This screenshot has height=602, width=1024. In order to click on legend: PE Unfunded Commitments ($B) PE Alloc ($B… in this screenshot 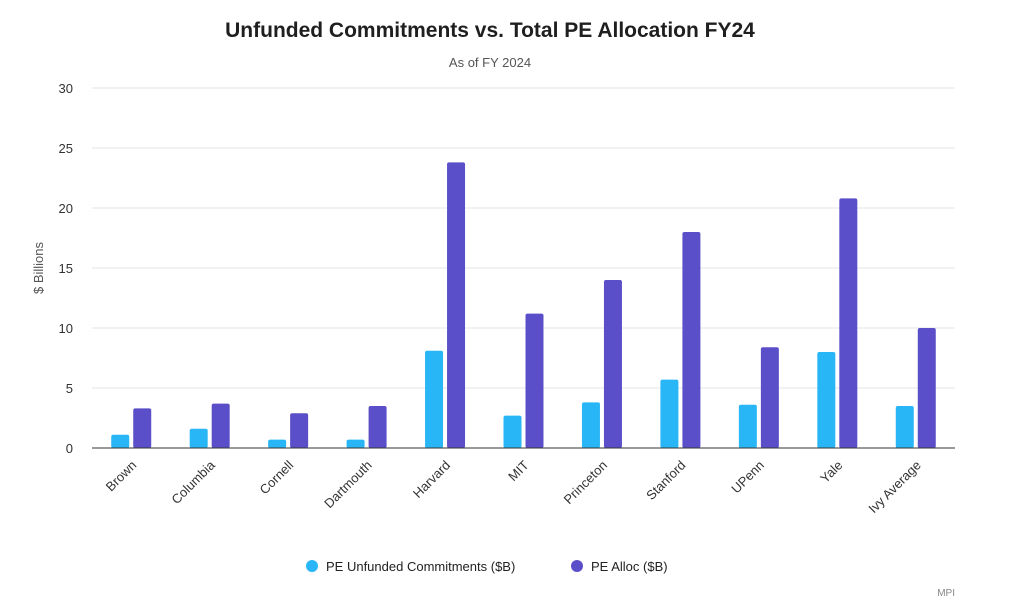, I will do `click(487, 566)`.